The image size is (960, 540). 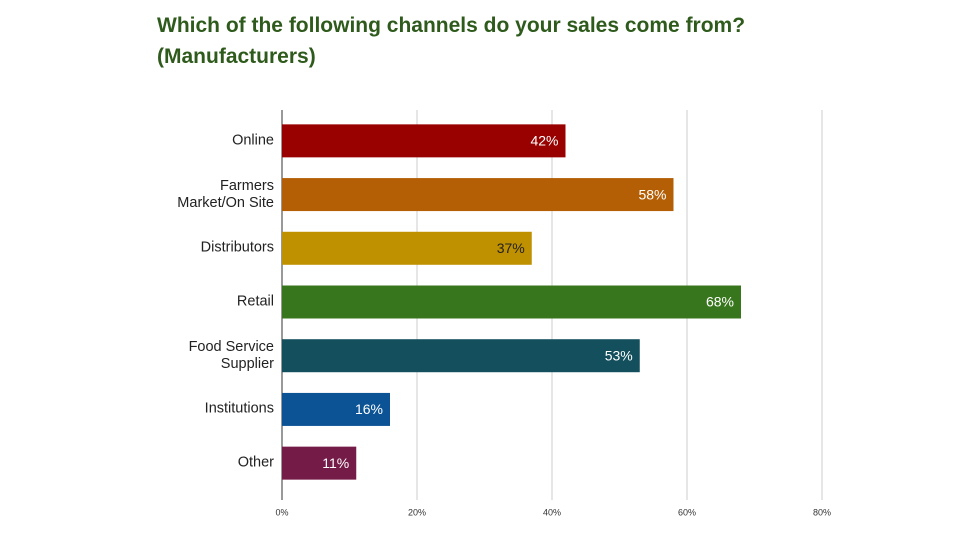 I want to click on value-label: 53%, so click(x=619, y=355).